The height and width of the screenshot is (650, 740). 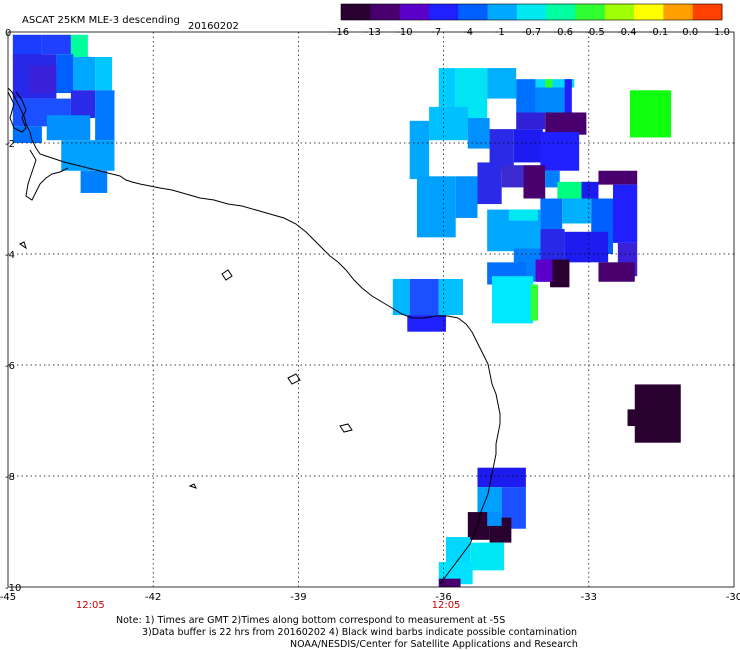 What do you see at coordinates (443, 597) in the screenshot?
I see `lon-tick-label: -36` at bounding box center [443, 597].